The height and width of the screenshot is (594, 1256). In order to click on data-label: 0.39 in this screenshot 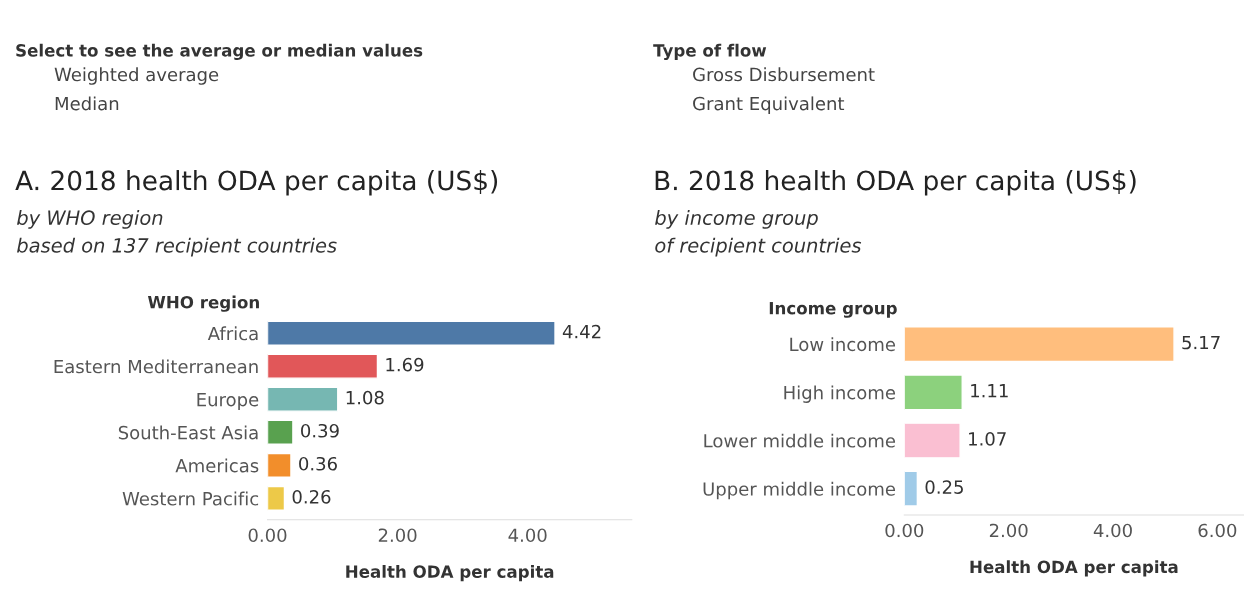, I will do `click(320, 430)`.